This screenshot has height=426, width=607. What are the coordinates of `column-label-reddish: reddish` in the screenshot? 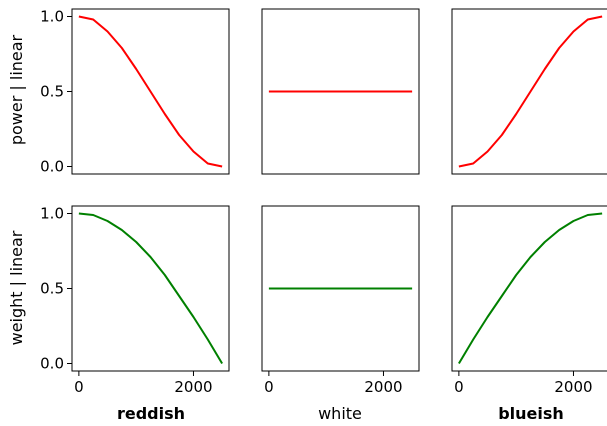 It's located at (151, 413).